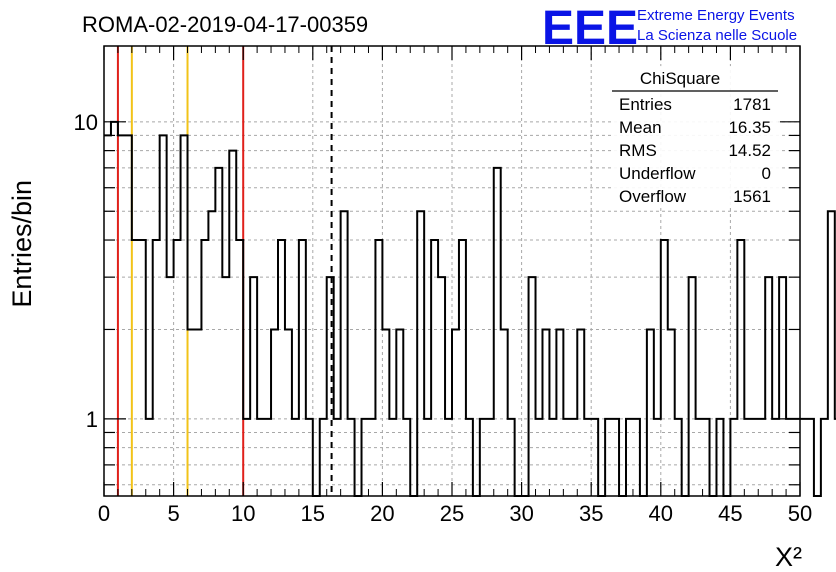  What do you see at coordinates (382, 513) in the screenshot?
I see `x-tick-label: 20` at bounding box center [382, 513].